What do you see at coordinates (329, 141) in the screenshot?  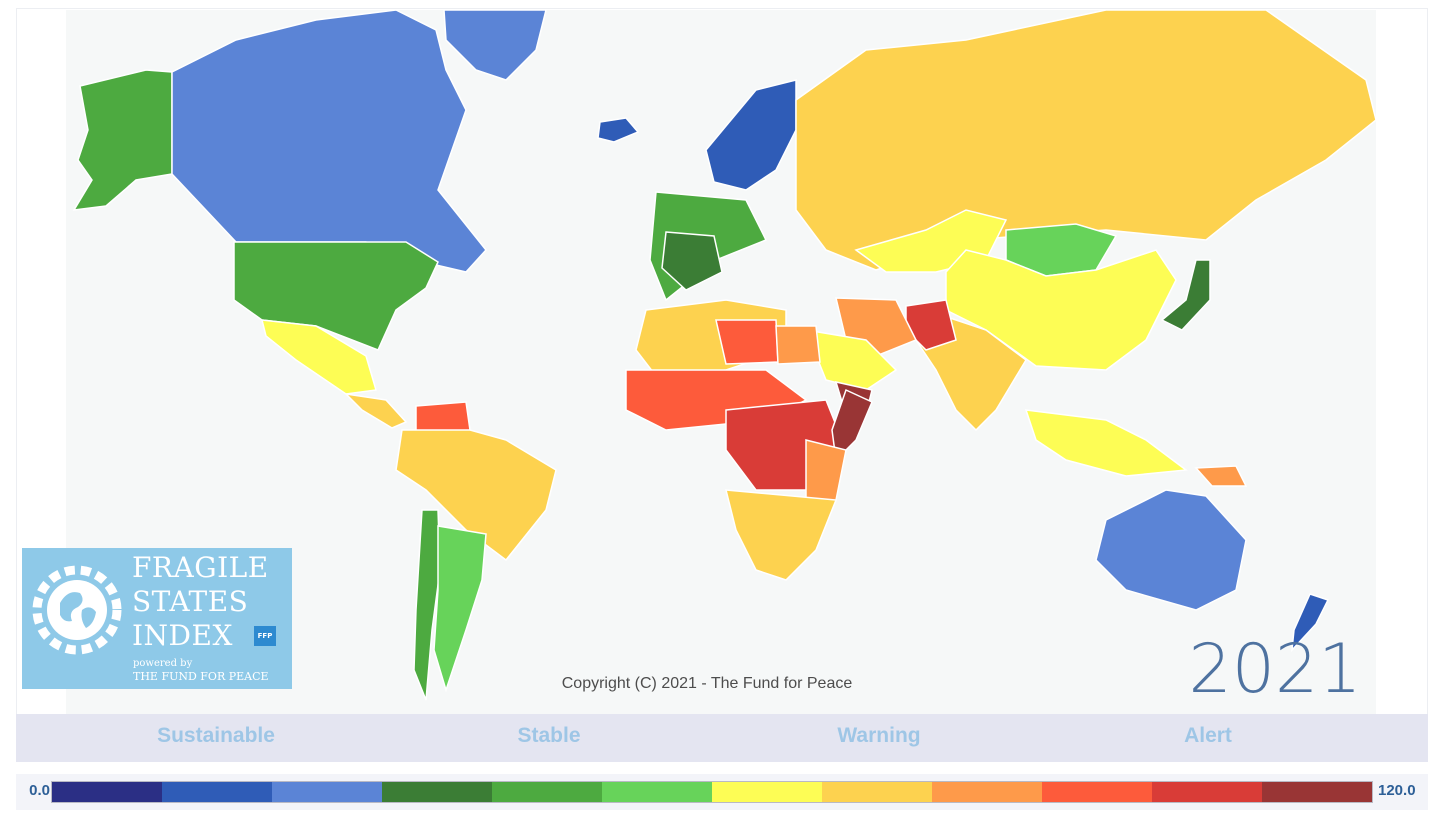 I see `country-canada` at bounding box center [329, 141].